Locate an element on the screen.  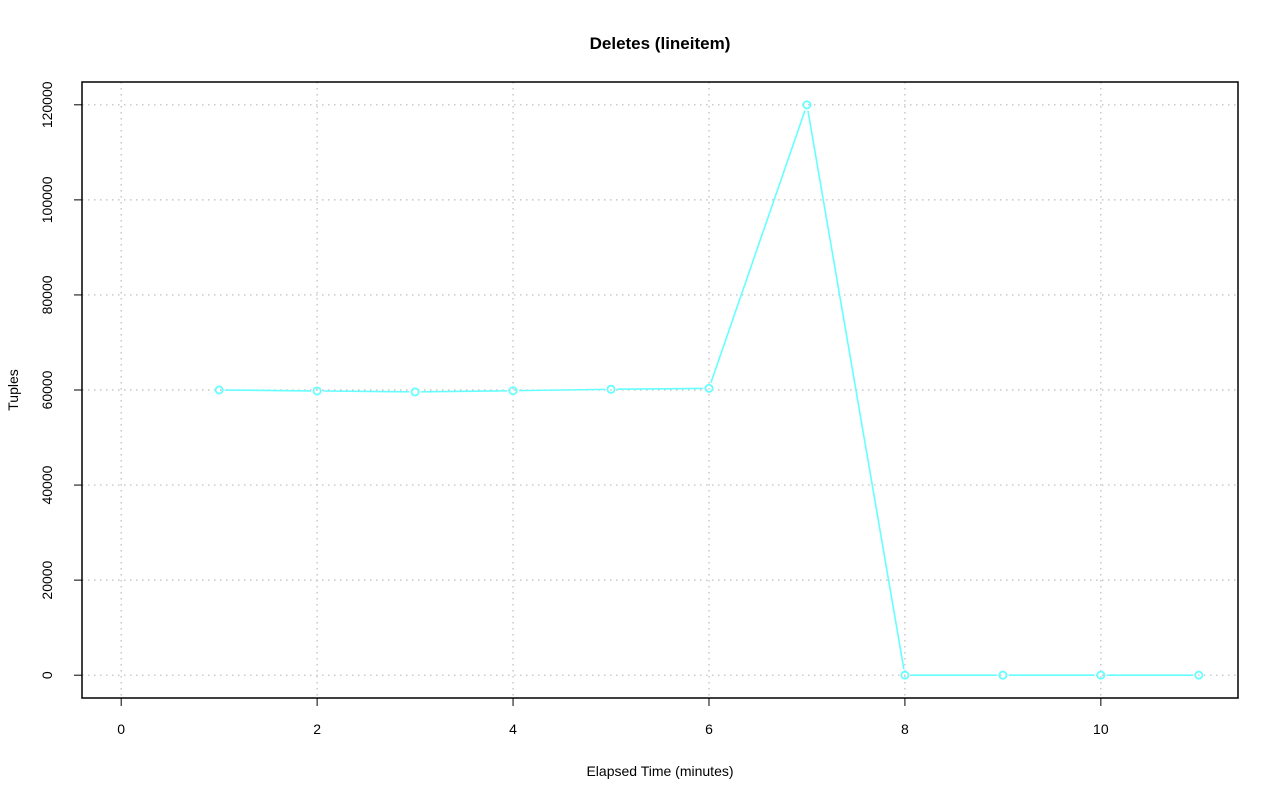
chart-title: Deletes (lineitem) is located at coordinates (660, 43).